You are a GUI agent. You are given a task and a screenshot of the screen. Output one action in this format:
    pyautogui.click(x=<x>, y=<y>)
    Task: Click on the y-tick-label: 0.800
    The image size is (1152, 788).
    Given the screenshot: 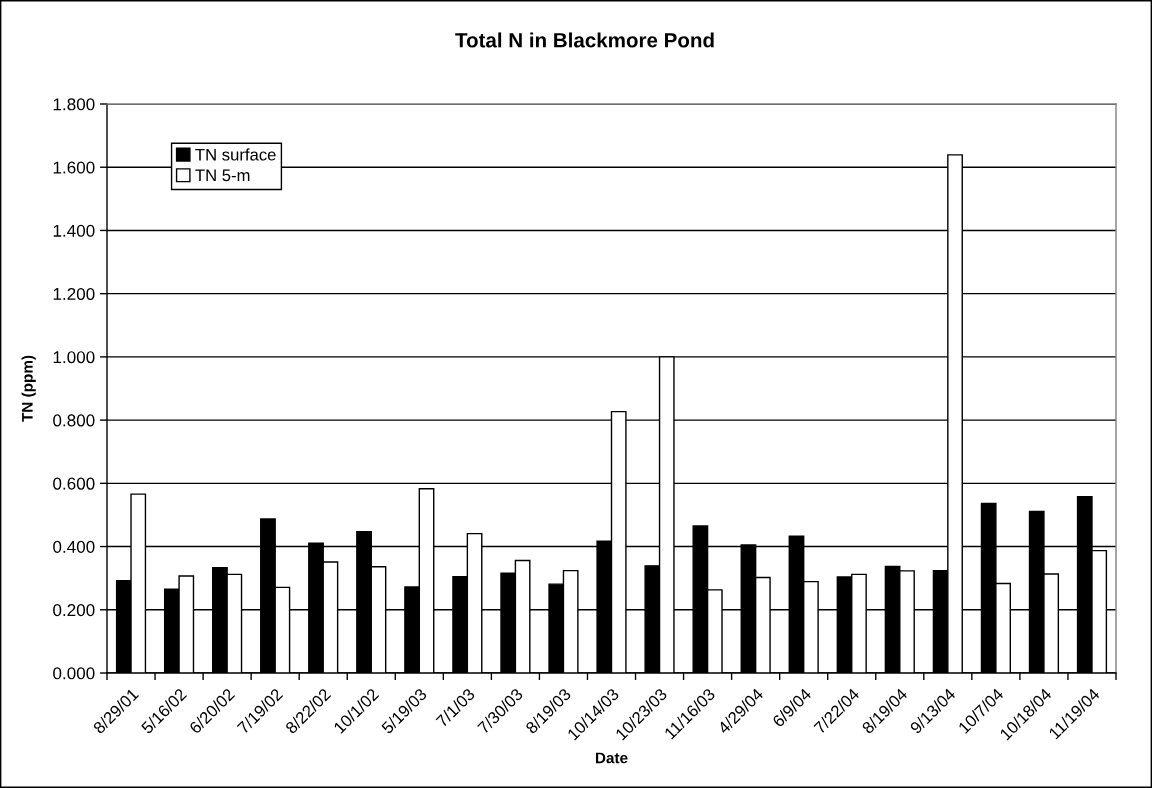 What is the action you would take?
    pyautogui.click(x=74, y=420)
    